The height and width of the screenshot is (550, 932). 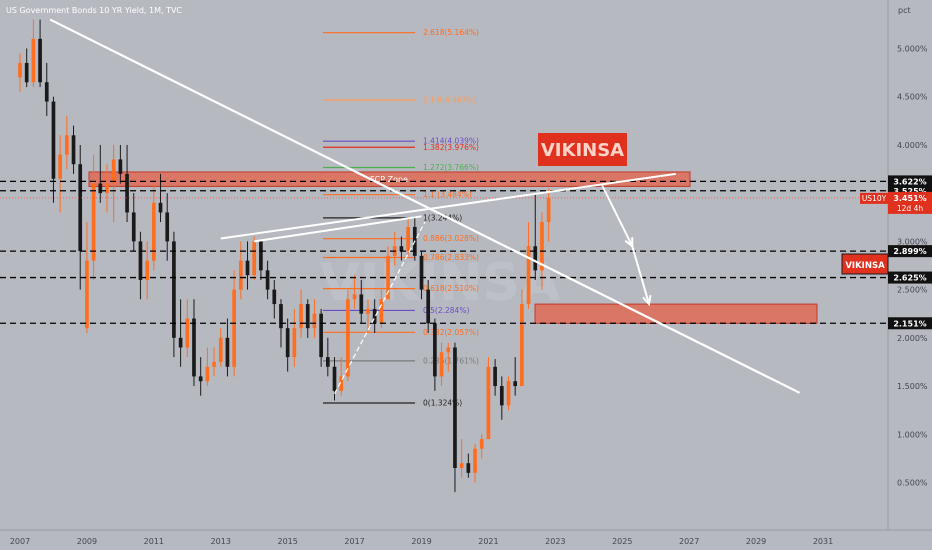 I want to click on price-level-tag: 3.622%, so click(x=909, y=181).